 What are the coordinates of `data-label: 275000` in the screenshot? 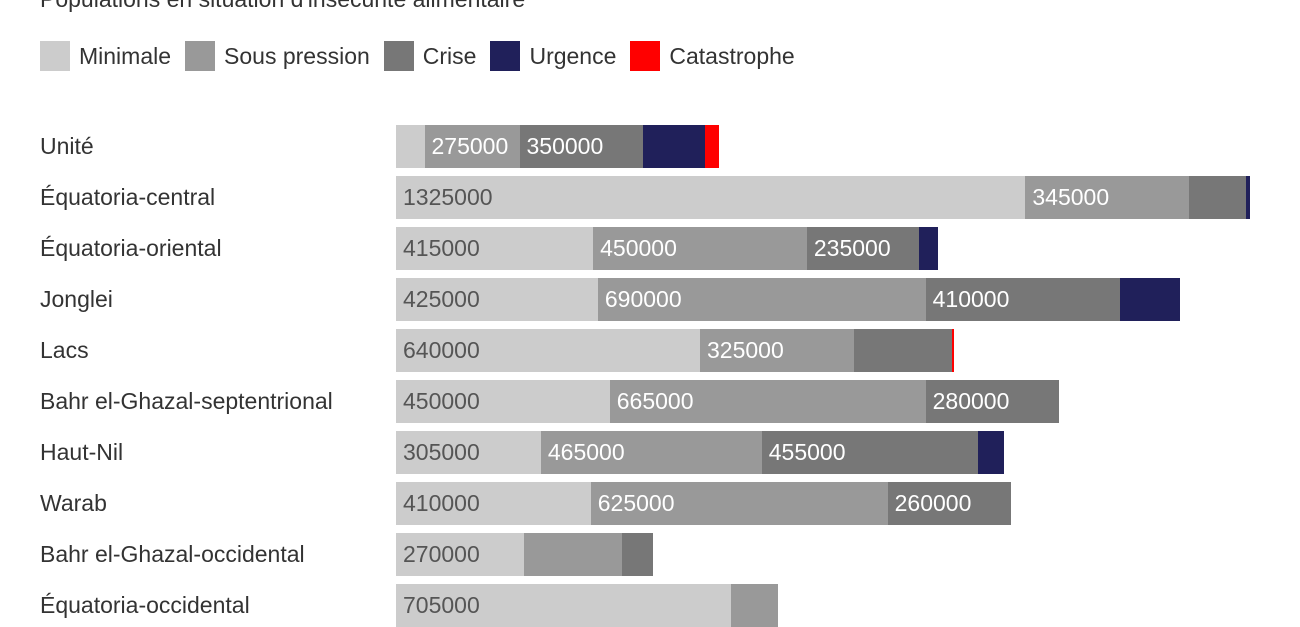 It's located at (470, 146).